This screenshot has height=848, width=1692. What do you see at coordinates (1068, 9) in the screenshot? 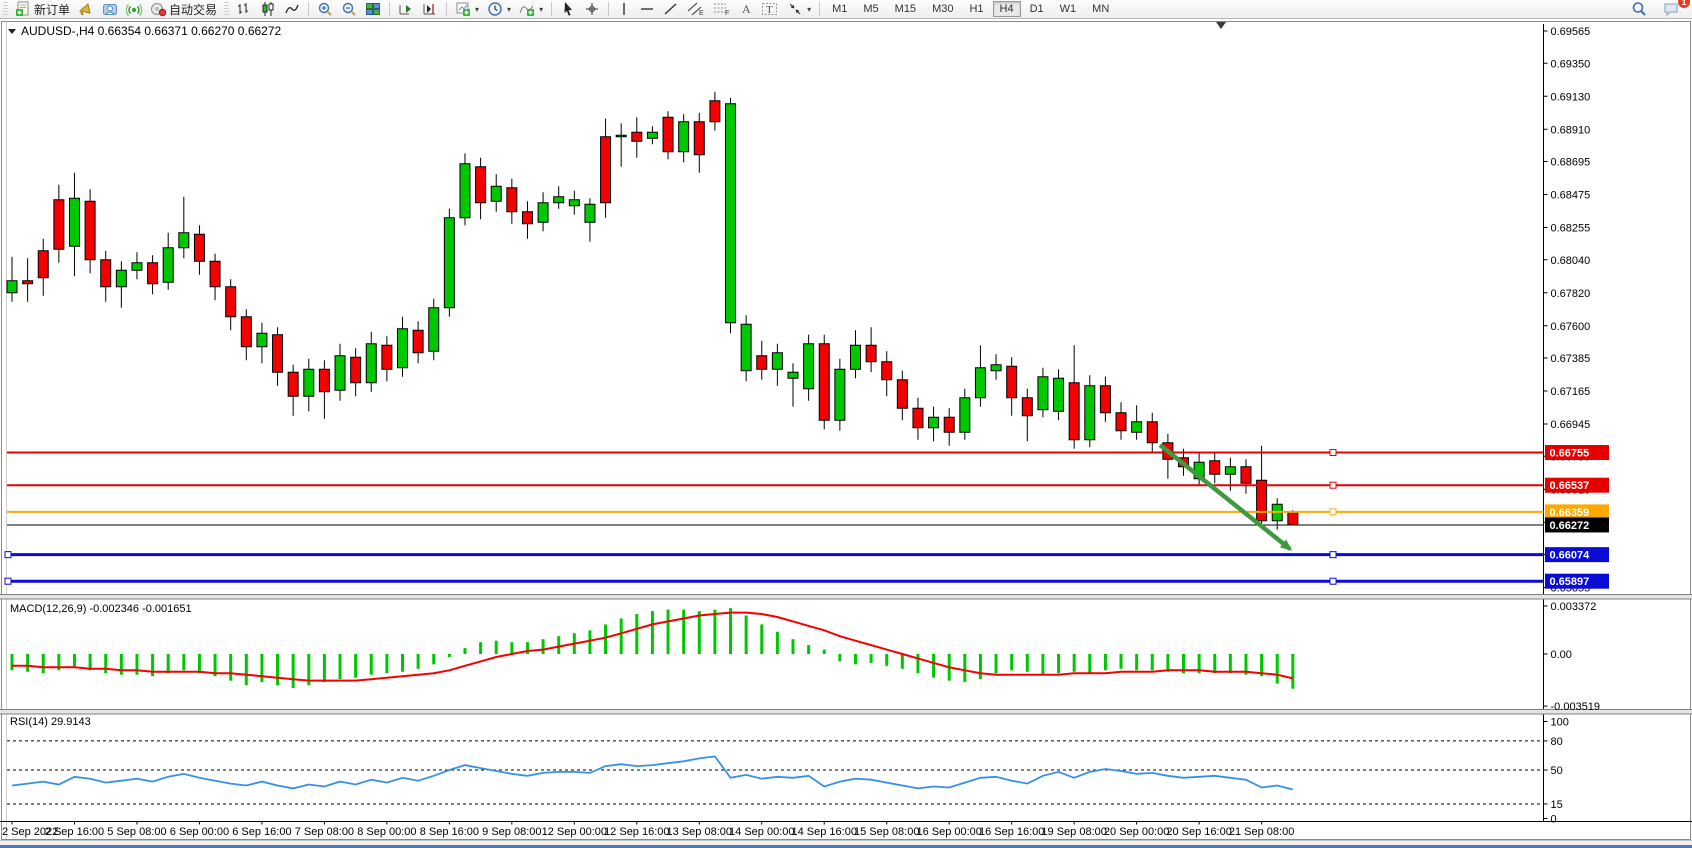
I see `timeframe-w1-button: W1` at bounding box center [1068, 9].